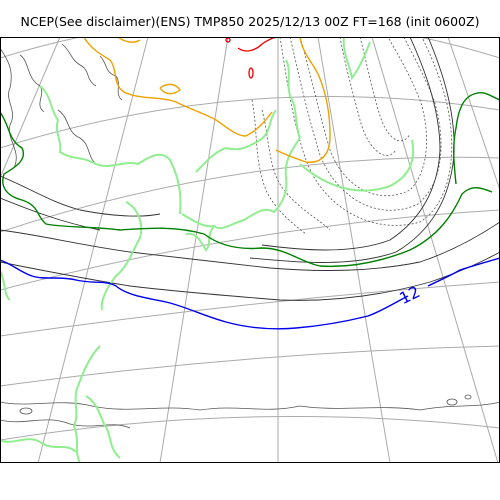 The width and height of the screenshot is (500, 500). What do you see at coordinates (409, 295) in the screenshot?
I see `contour-label-12: 12` at bounding box center [409, 295].